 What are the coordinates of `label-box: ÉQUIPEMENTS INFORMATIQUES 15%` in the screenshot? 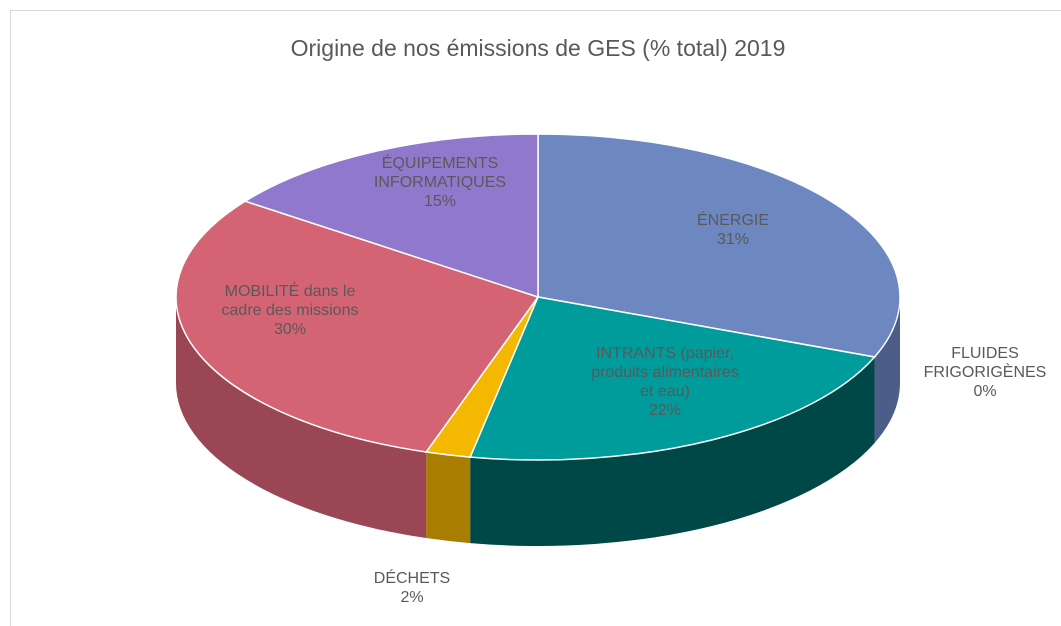 It's located at (440, 182).